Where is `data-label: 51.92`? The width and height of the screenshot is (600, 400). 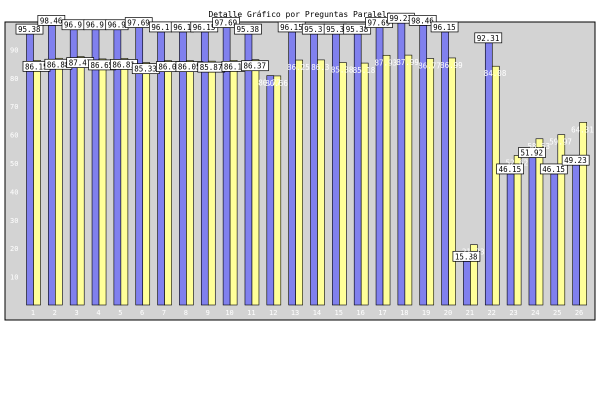 data-label: 51.92 is located at coordinates (531, 153).